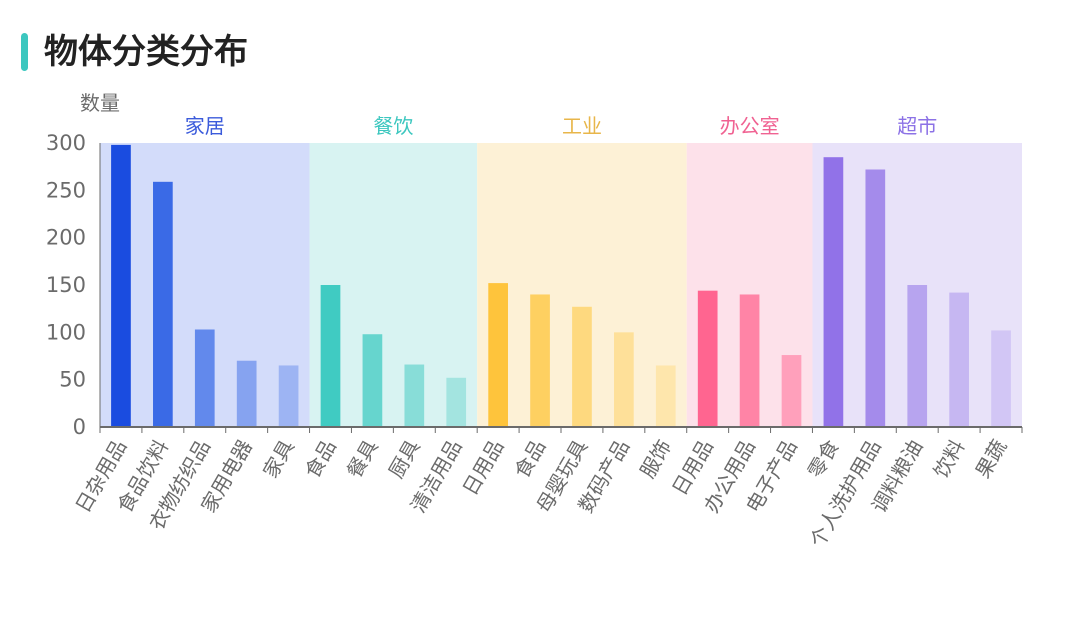 Image resolution: width=1080 pixels, height=621 pixels. I want to click on chart-title: 物体分类分布, so click(146, 52).